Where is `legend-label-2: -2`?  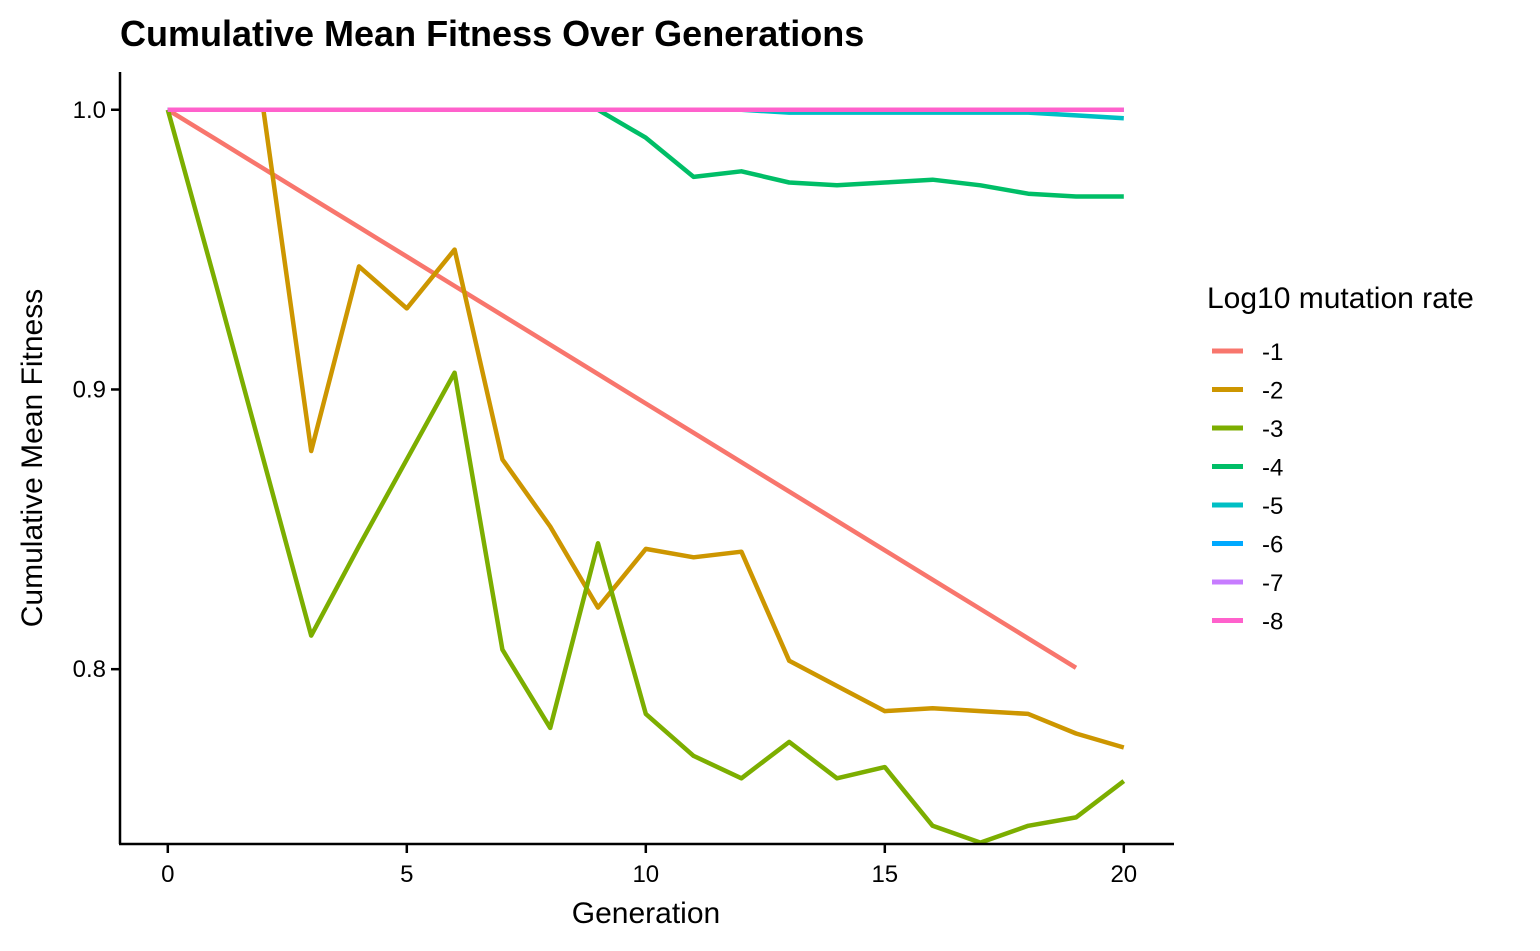
legend-label-2: -2 is located at coordinates (1272, 391).